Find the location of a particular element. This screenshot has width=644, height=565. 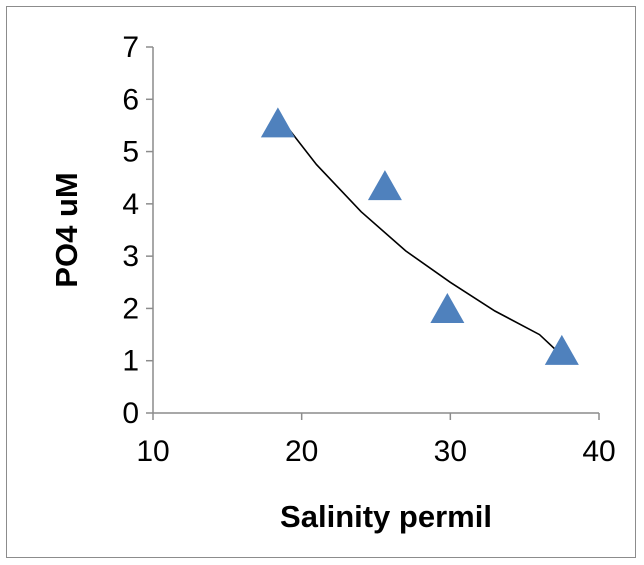

y-tick-label: 5 is located at coordinates (130, 152).